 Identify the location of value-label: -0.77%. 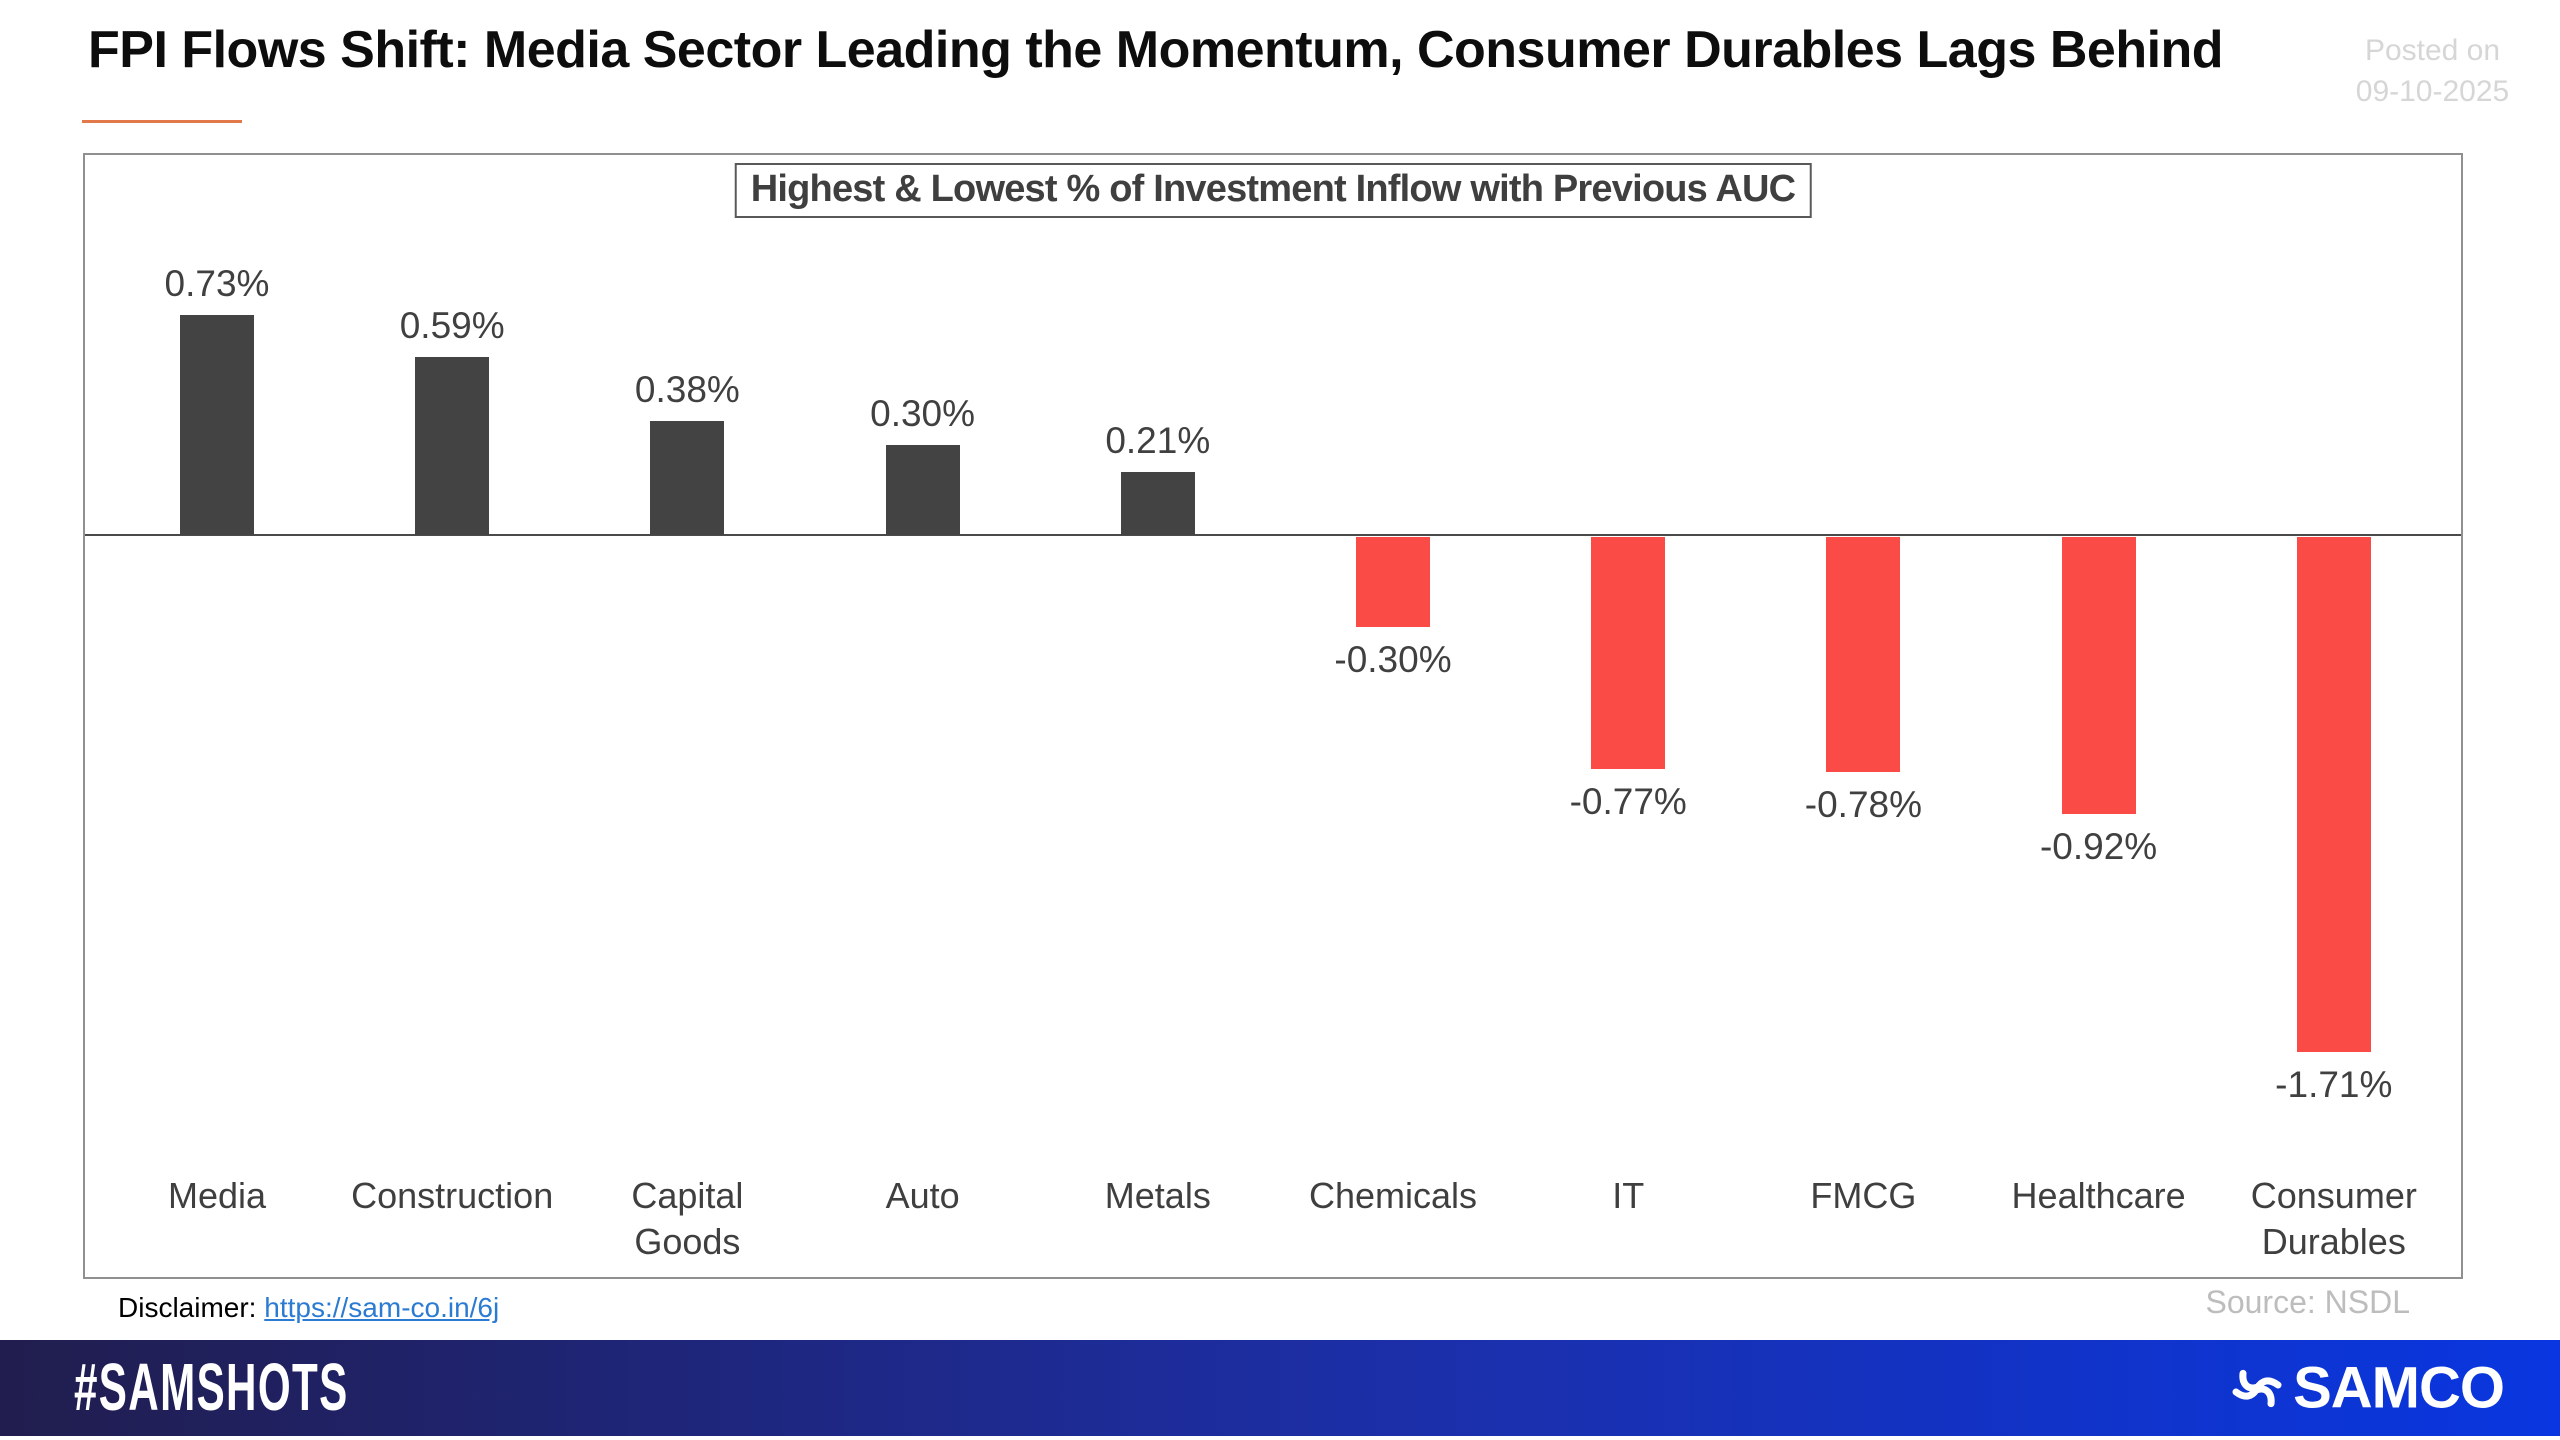
(1628, 801).